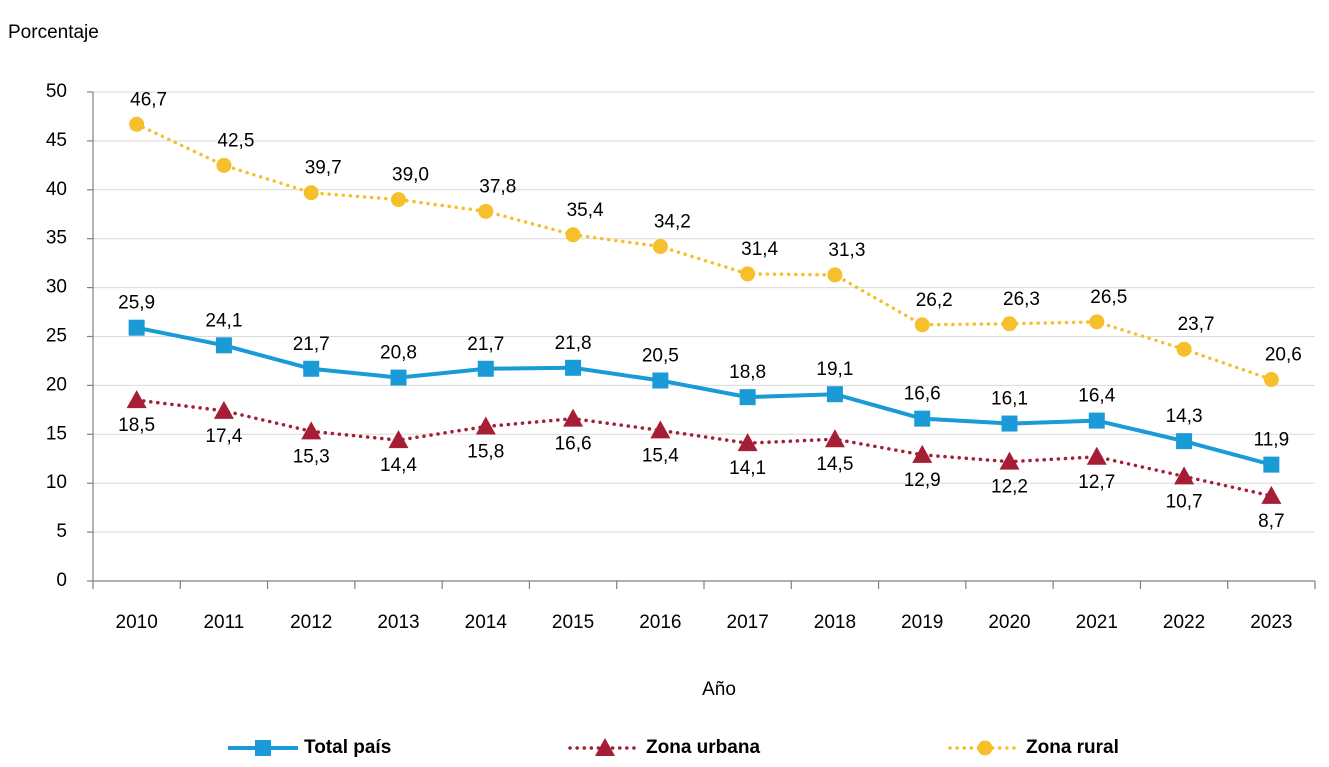  I want to click on y-tick-label: 35, so click(56, 238).